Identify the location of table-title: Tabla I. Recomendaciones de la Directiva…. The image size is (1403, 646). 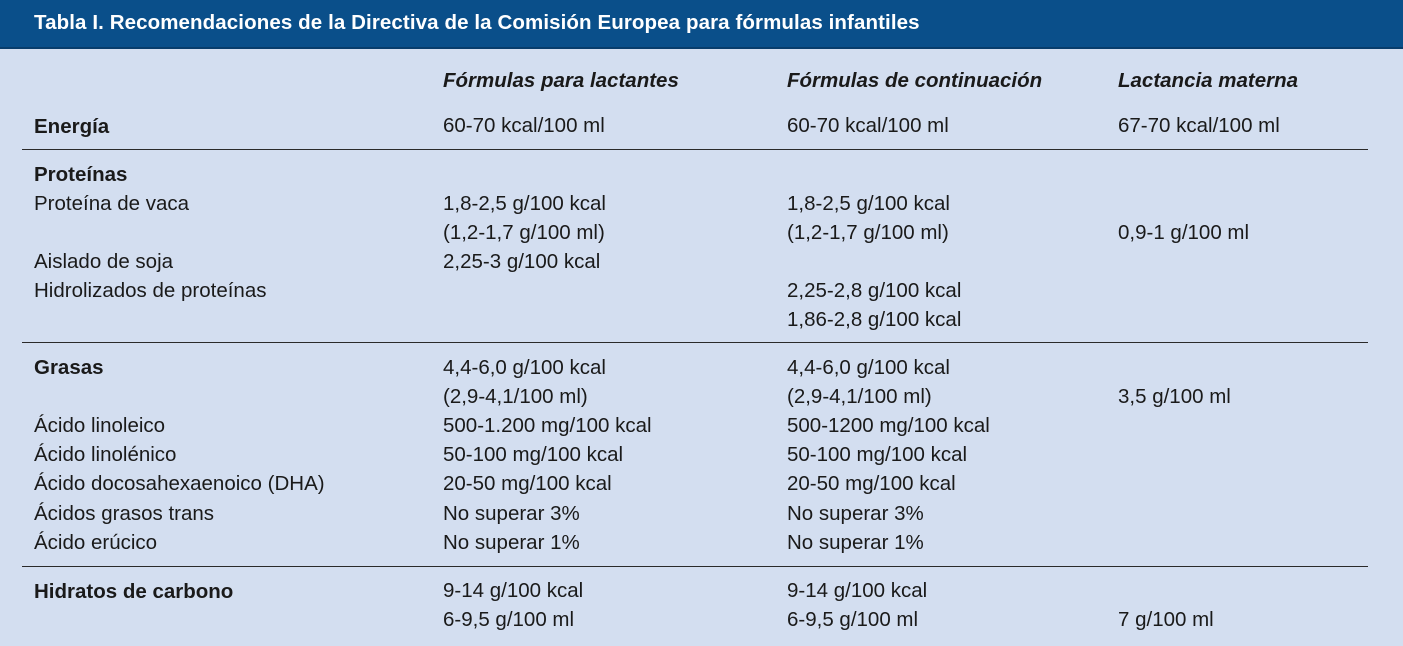
(477, 22).